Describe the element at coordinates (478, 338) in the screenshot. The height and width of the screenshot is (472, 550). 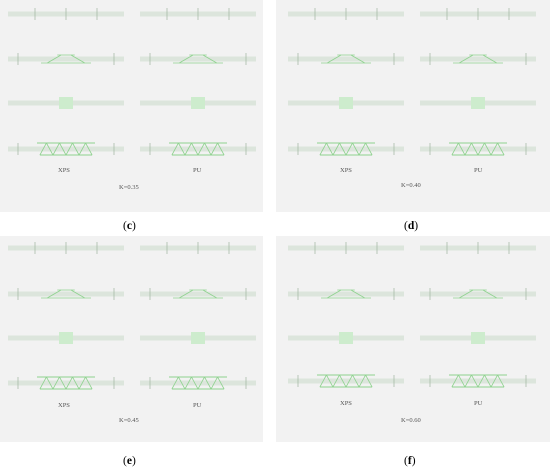
I see `panel-f-pu-block` at that location.